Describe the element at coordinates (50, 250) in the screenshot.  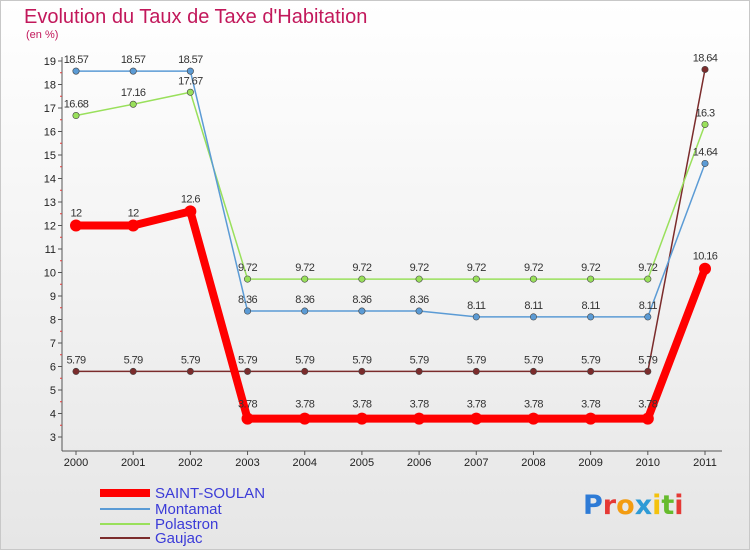
I see `y-tick-label: 11` at that location.